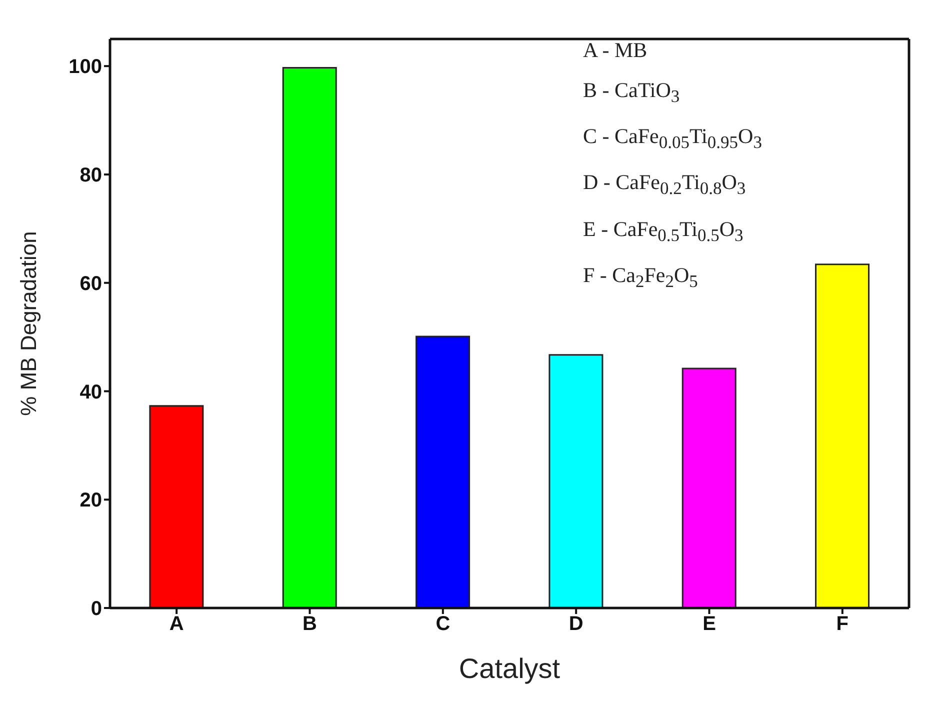  What do you see at coordinates (709, 624) in the screenshot?
I see `x-tick-label: E` at bounding box center [709, 624].